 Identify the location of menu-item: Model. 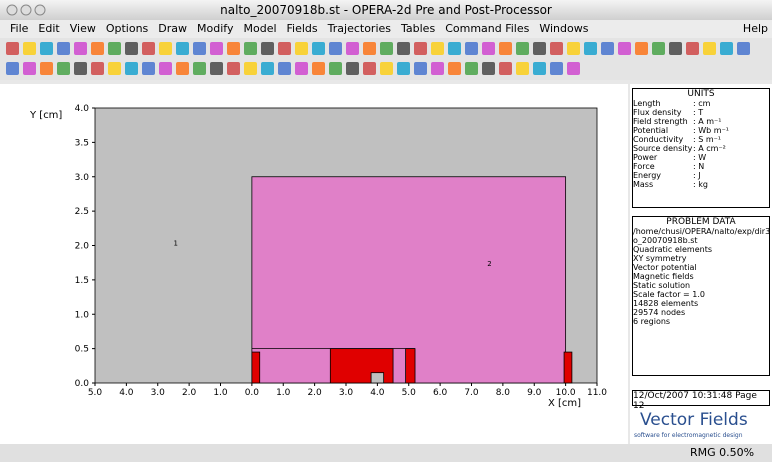
(260, 28).